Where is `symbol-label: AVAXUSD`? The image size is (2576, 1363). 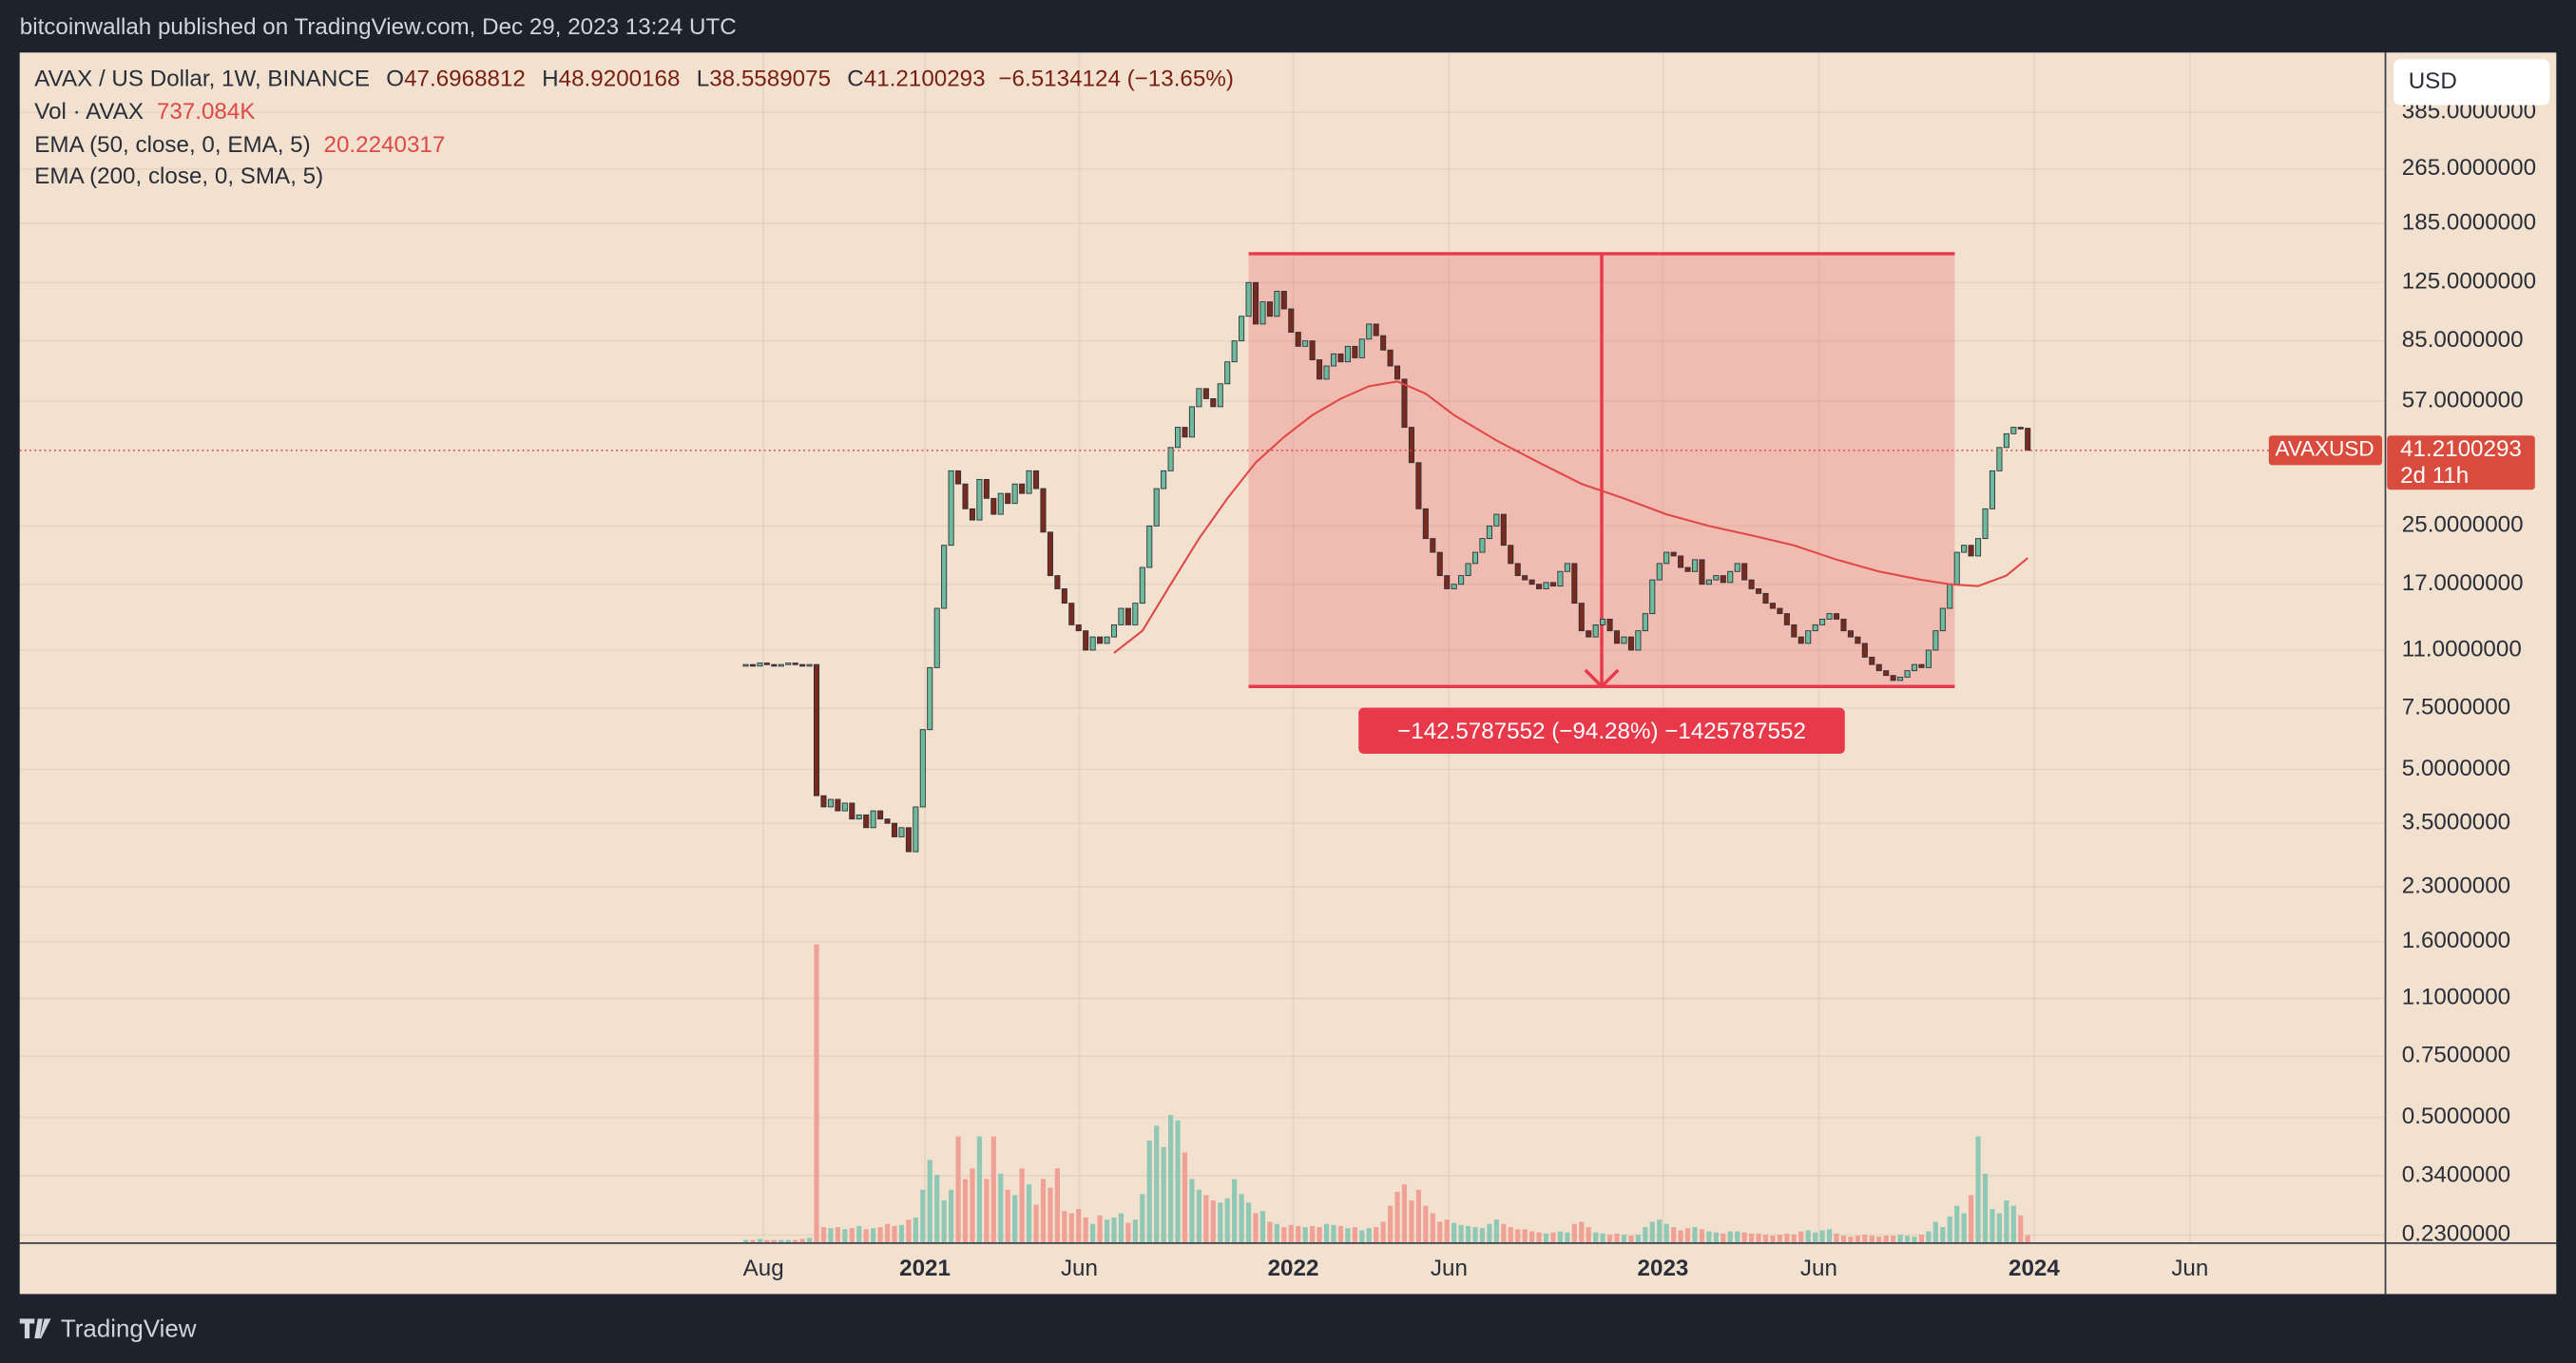
symbol-label: AVAXUSD is located at coordinates (2325, 449).